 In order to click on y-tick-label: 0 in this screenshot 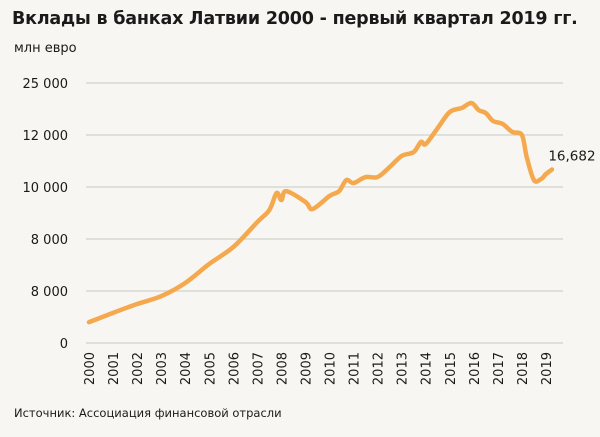, I will do `click(64, 344)`.